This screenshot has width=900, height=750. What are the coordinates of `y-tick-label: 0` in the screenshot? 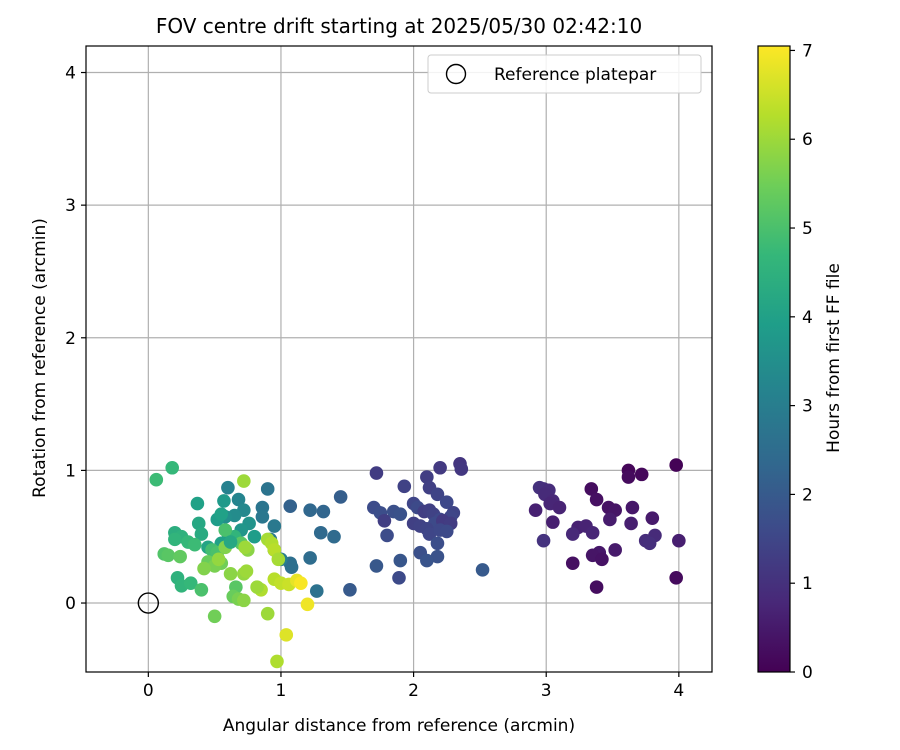 It's located at (70, 604).